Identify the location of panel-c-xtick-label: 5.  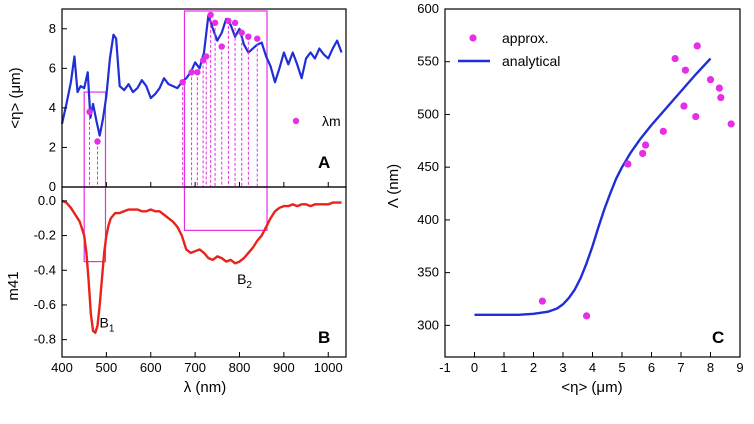
(621, 367).